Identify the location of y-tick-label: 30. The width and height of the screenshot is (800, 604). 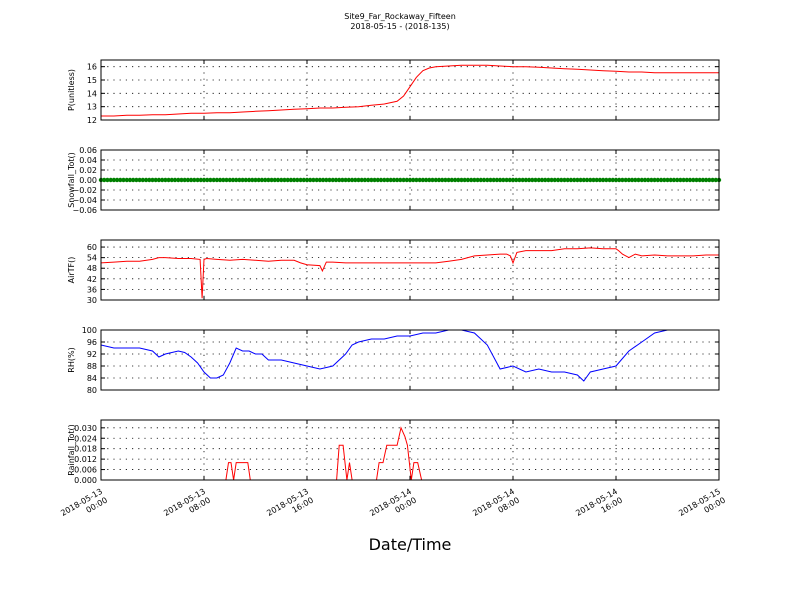
(92, 300).